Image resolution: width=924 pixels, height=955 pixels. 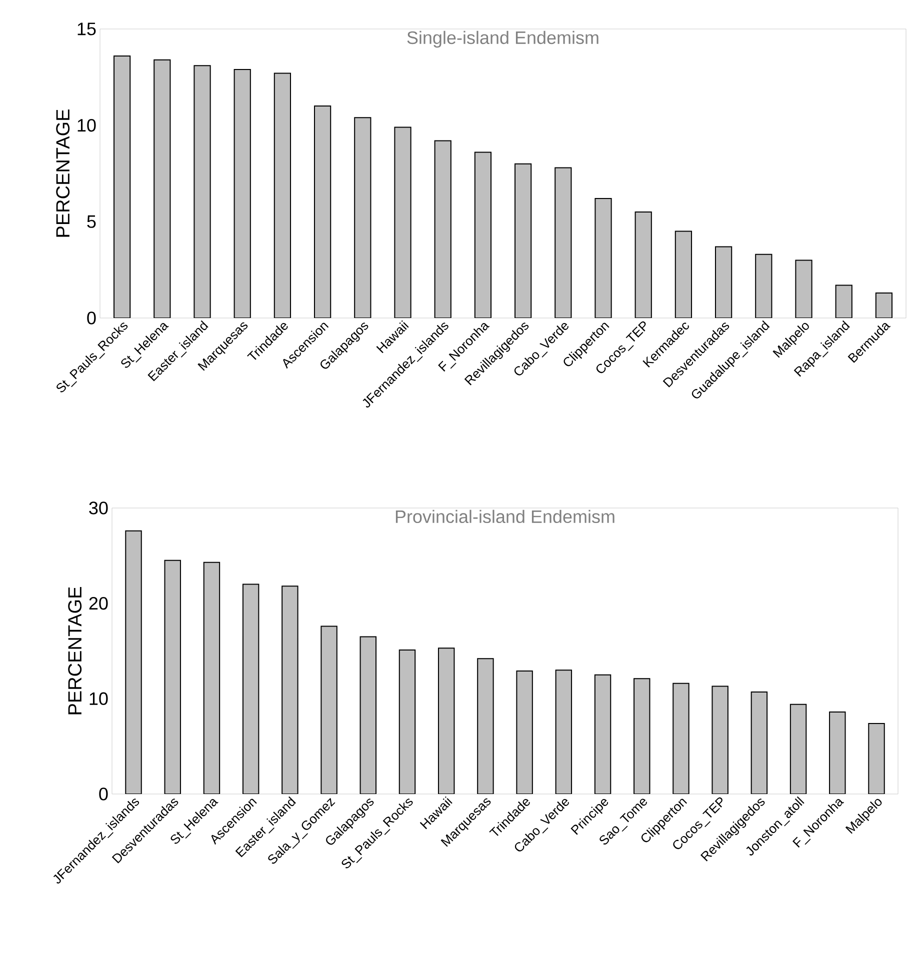 What do you see at coordinates (91, 221) in the screenshot?
I see `y-tick-label: 5` at bounding box center [91, 221].